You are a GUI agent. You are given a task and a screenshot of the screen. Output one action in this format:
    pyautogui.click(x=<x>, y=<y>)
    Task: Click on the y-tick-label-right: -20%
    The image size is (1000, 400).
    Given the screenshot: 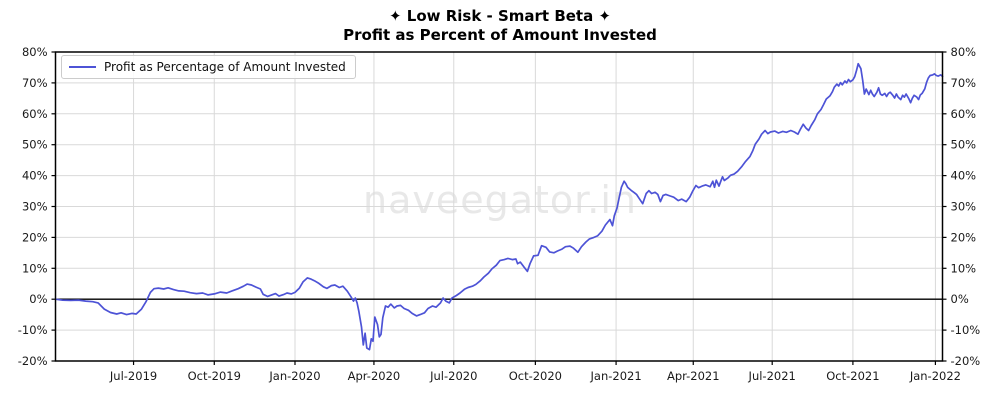 What is the action you would take?
    pyautogui.click(x=966, y=361)
    